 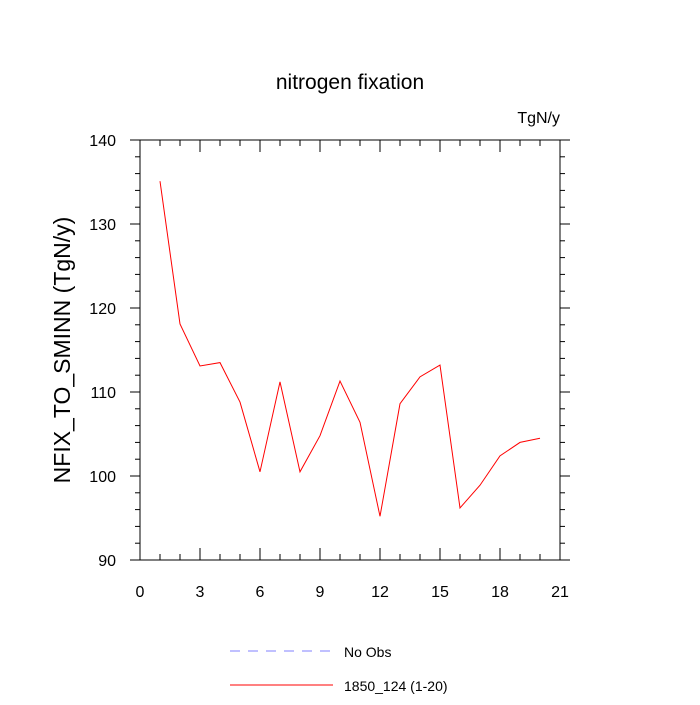 What do you see at coordinates (102, 309) in the screenshot?
I see `y-tick-label: 120` at bounding box center [102, 309].